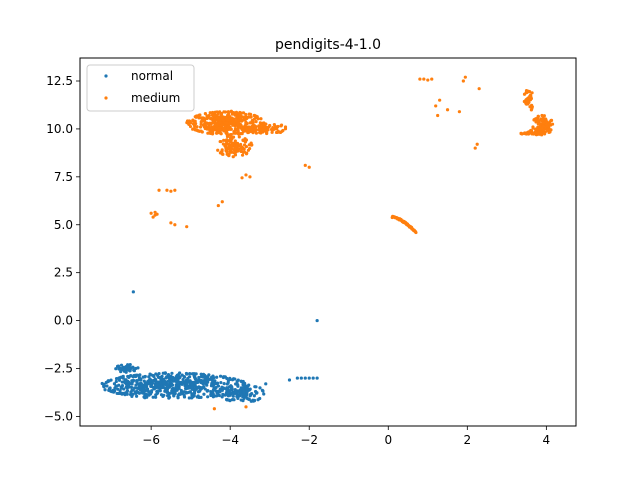 The image size is (640, 480). I want to click on x-axis: −6 −4 −2 0 2 4, so click(346, 436).